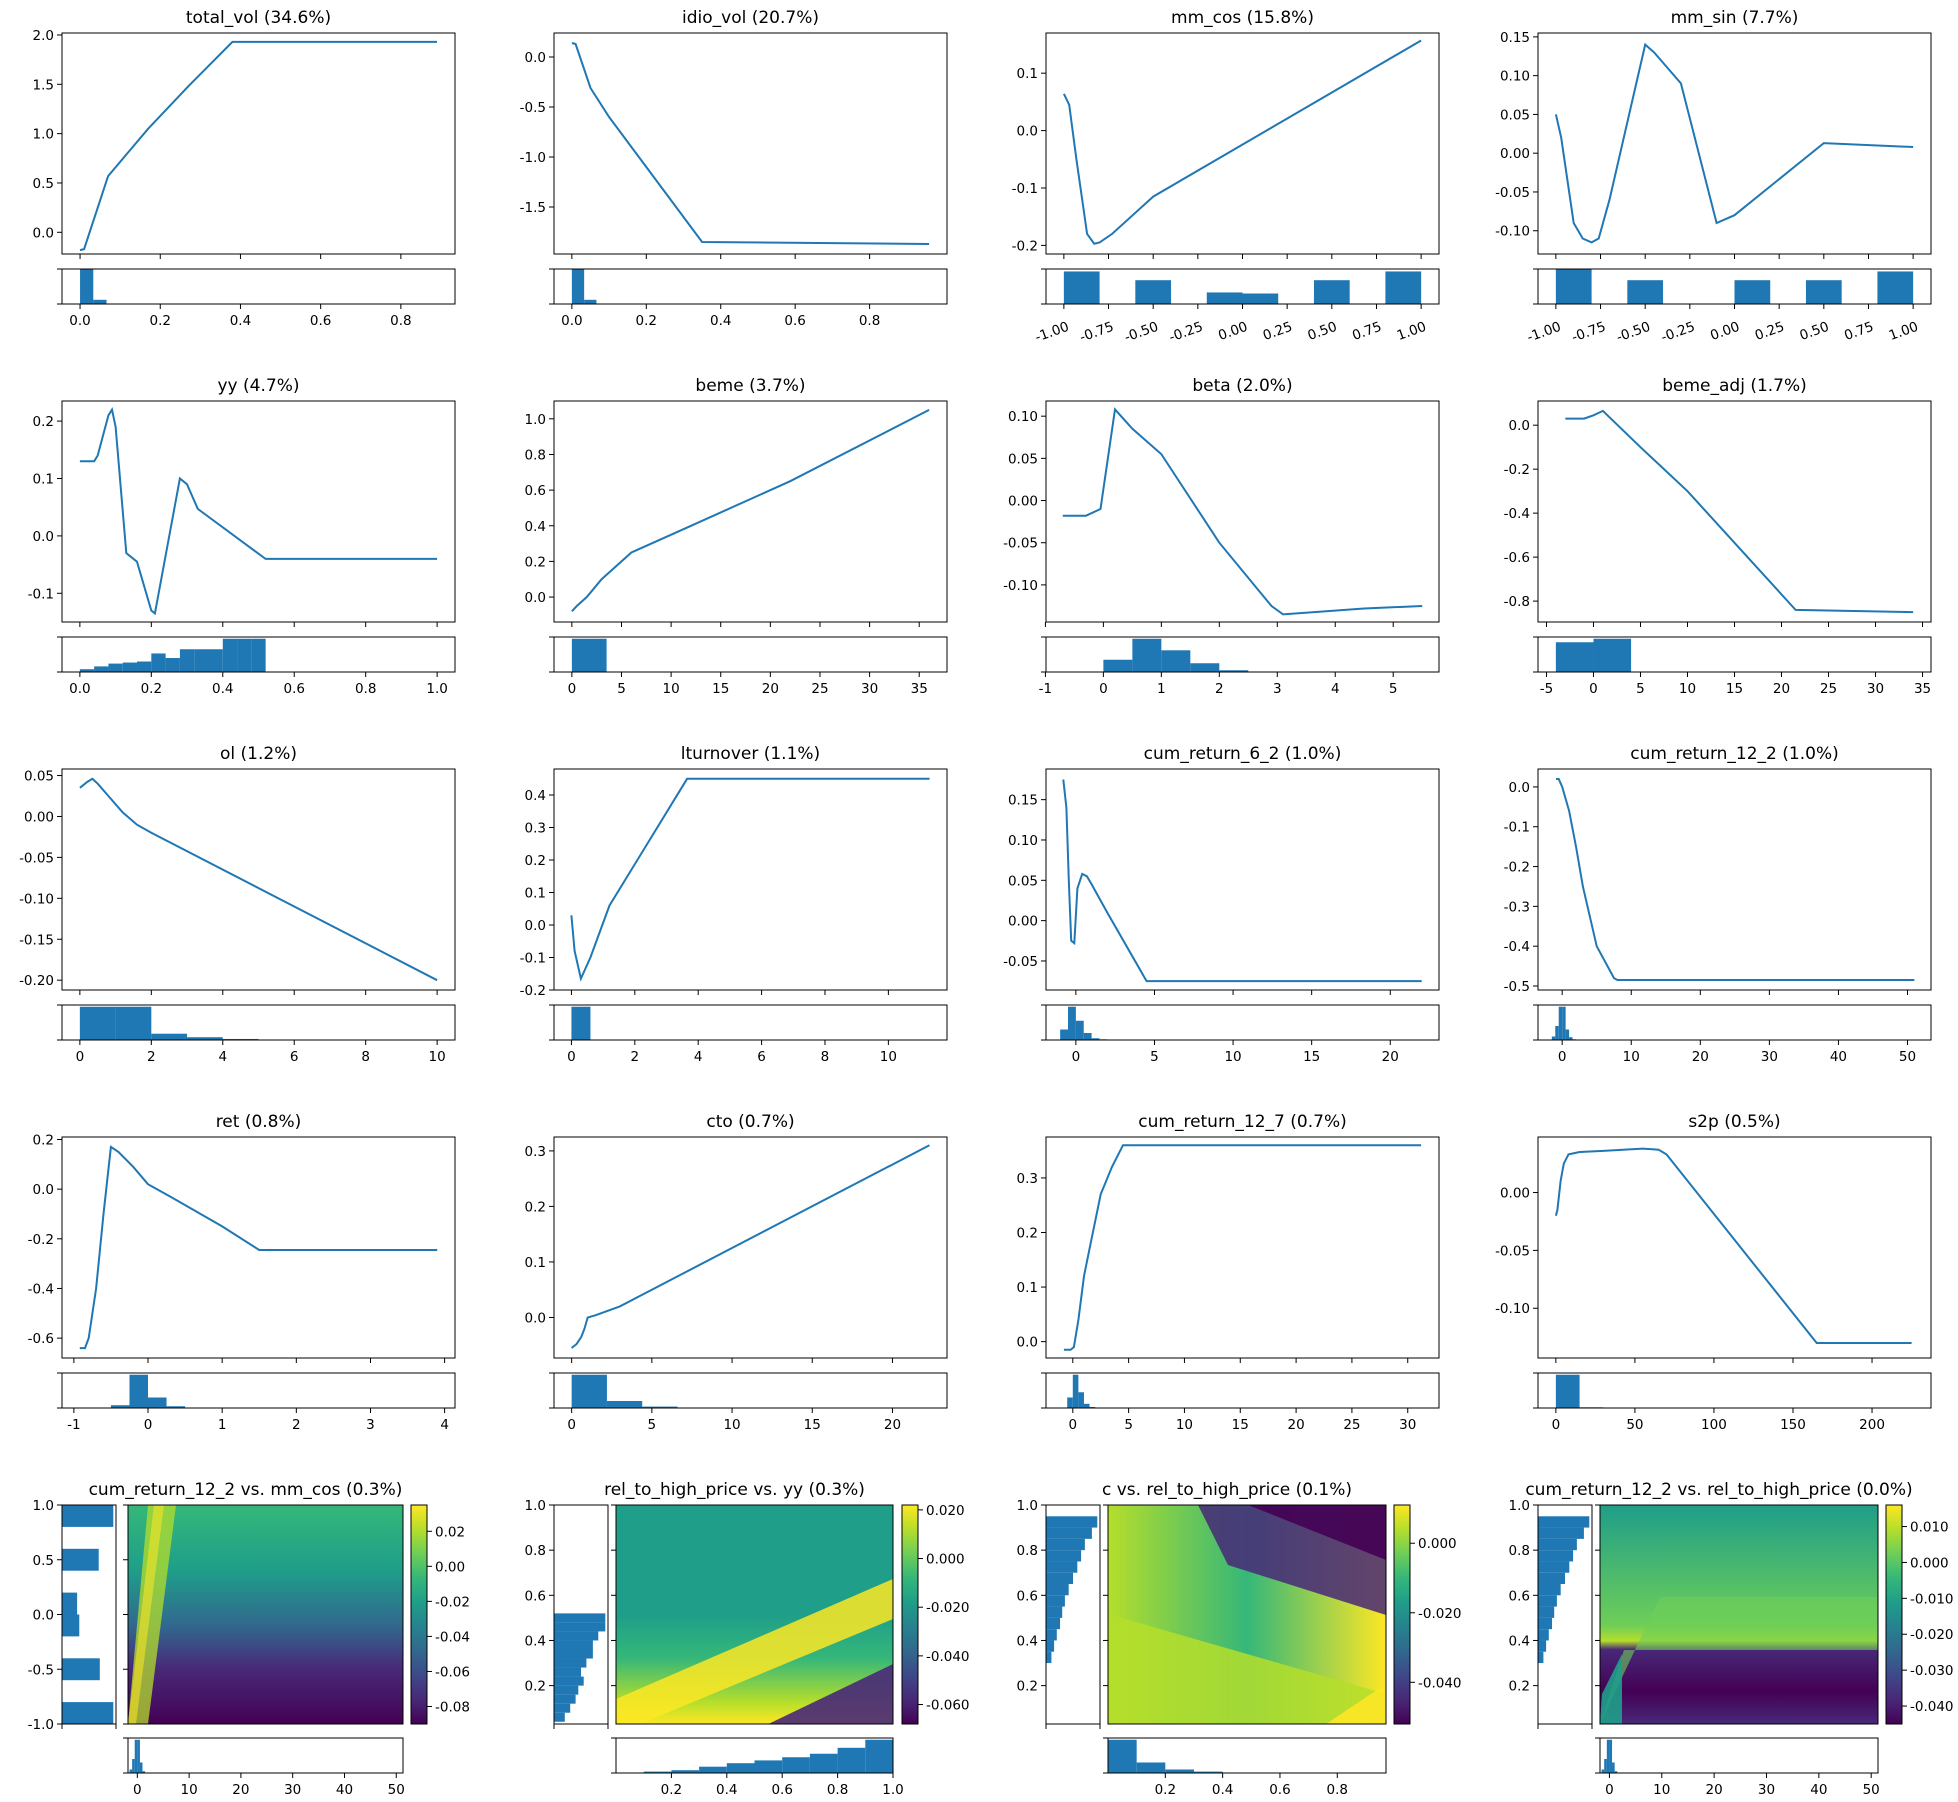 This screenshot has width=1958, height=1802. What do you see at coordinates (1222, 1790) in the screenshot?
I see `x-tick-label: 0.4` at bounding box center [1222, 1790].